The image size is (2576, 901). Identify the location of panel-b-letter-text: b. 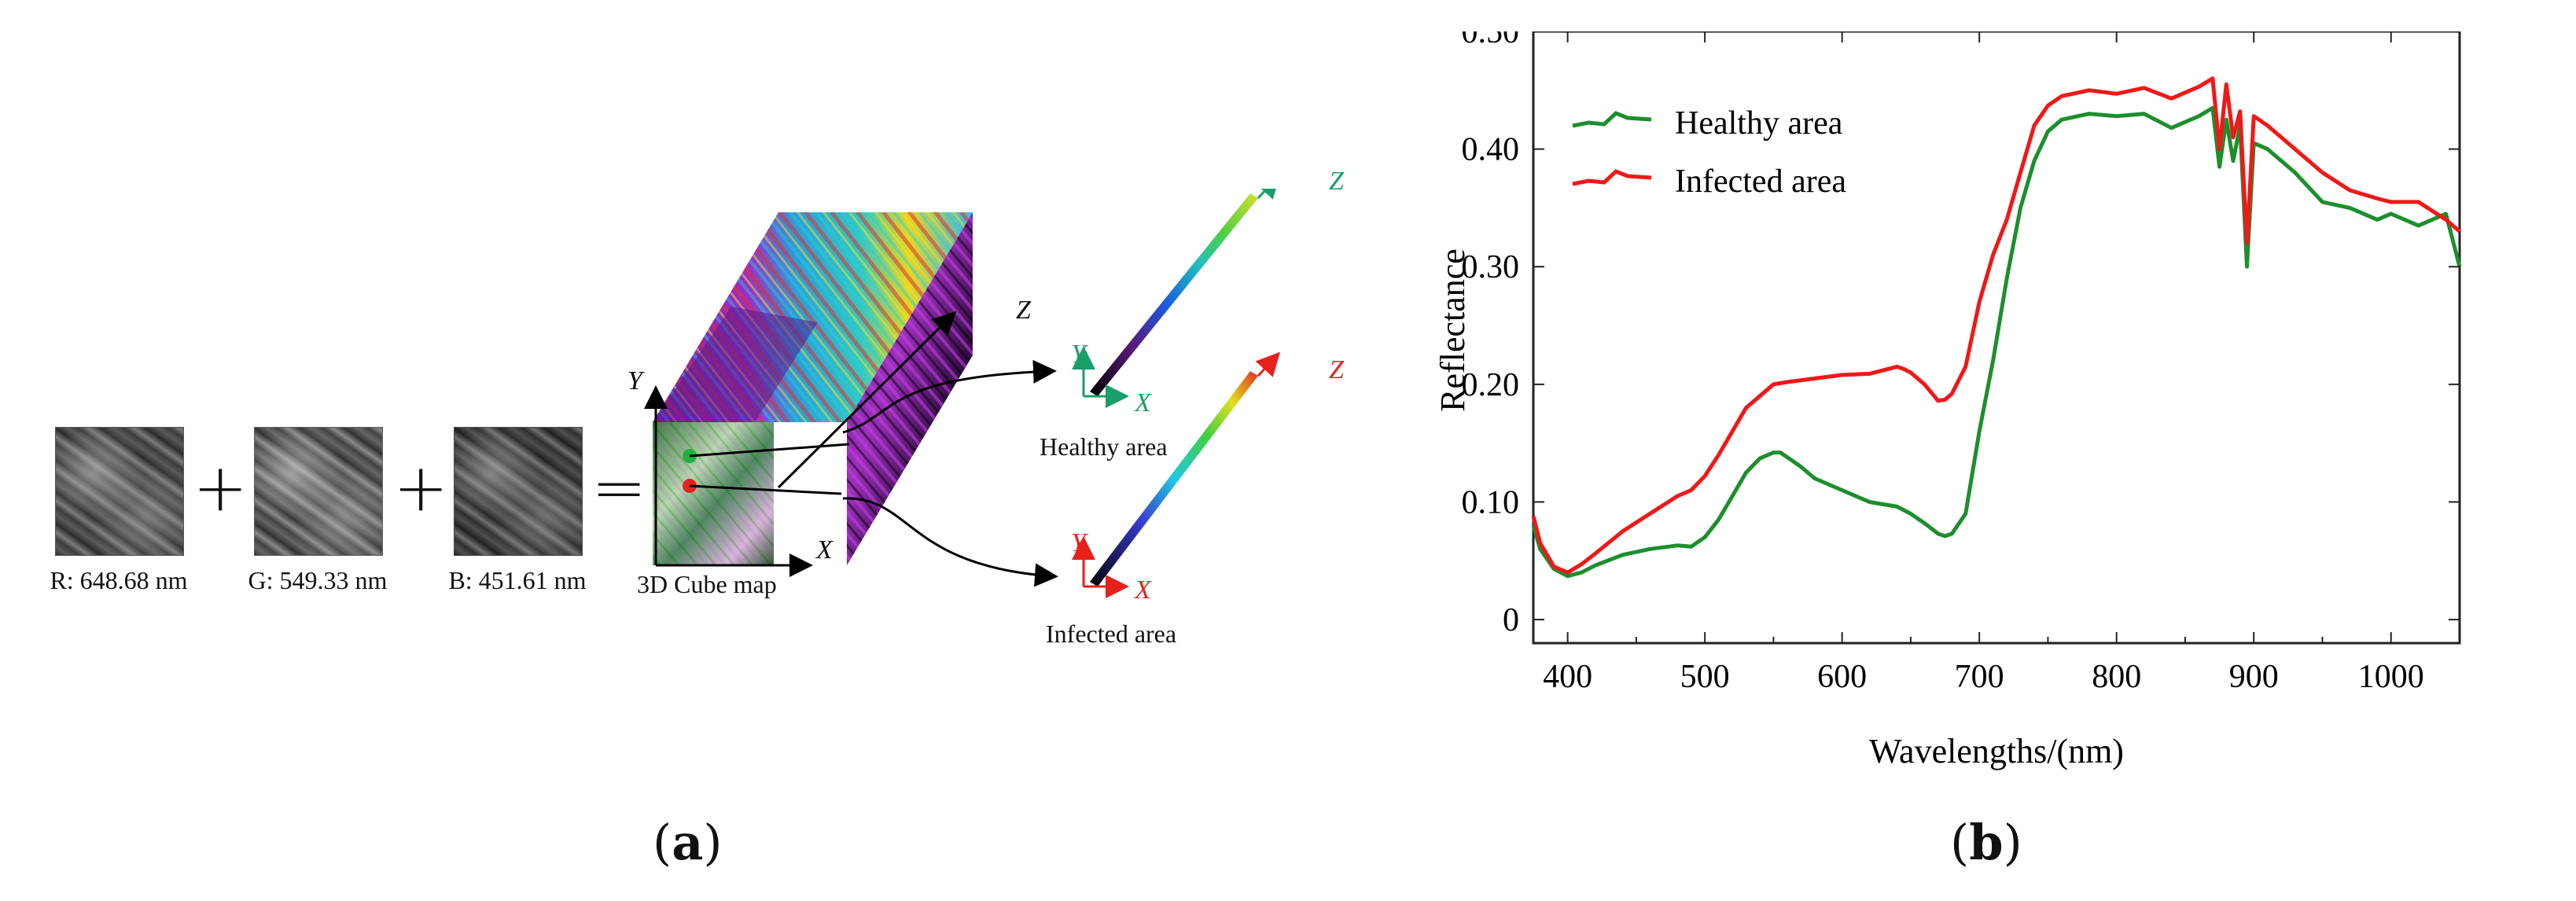
(1987, 842).